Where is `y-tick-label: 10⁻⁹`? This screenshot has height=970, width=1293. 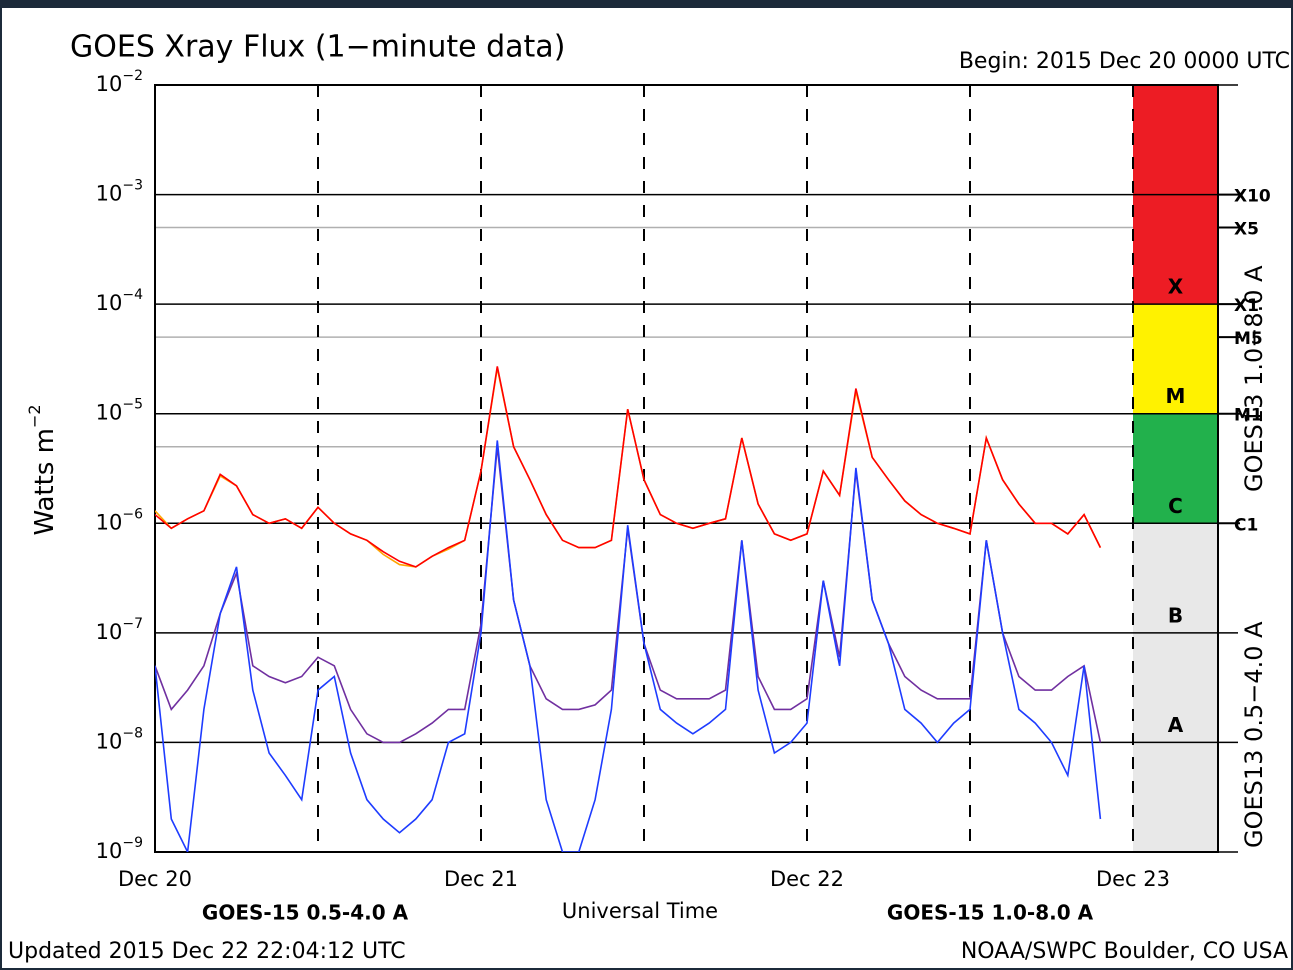 y-tick-label: 10⁻⁹ is located at coordinates (119, 849).